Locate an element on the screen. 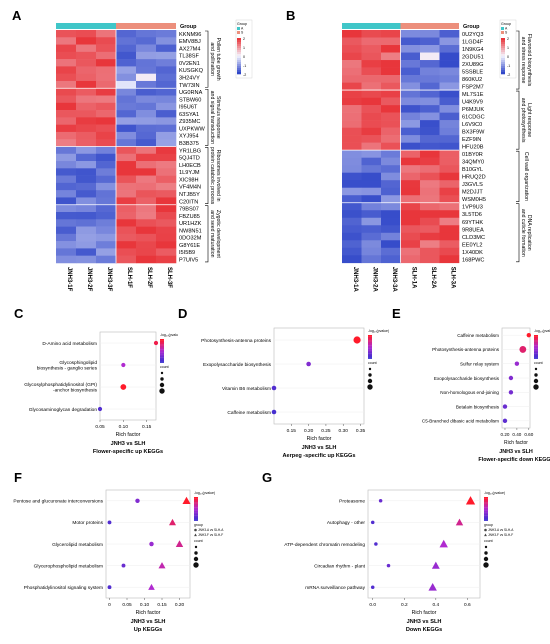  heatmap-row-label: 9R8UEA is located at coordinates (473, 230).